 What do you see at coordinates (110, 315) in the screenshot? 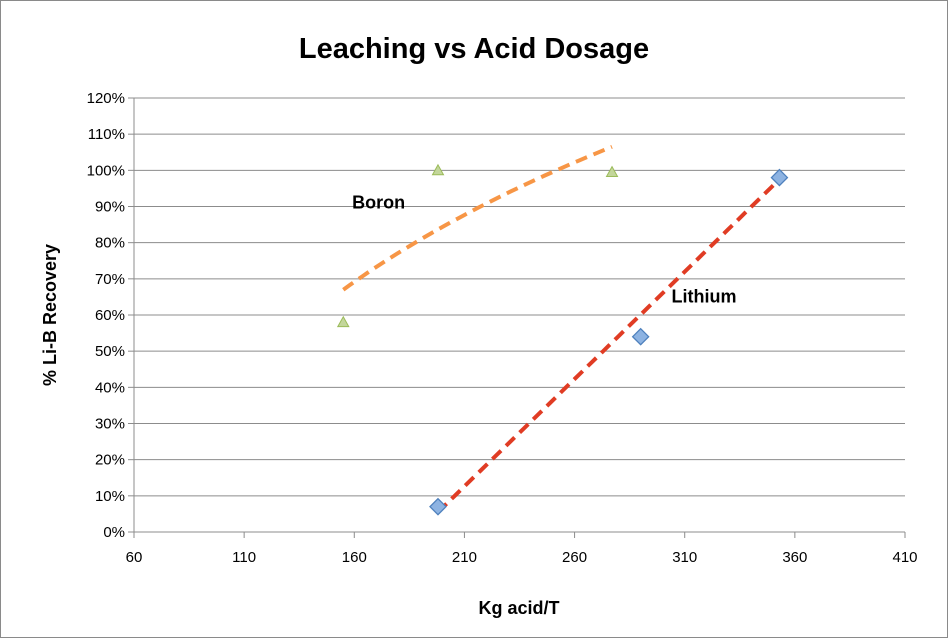
I see `y-tick-label: 60%` at bounding box center [110, 315].